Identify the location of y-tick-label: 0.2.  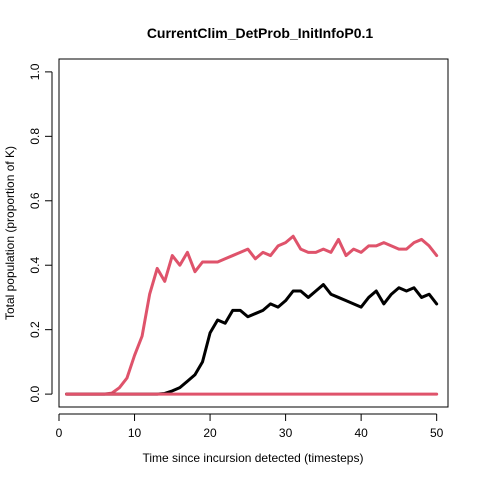
(35, 329).